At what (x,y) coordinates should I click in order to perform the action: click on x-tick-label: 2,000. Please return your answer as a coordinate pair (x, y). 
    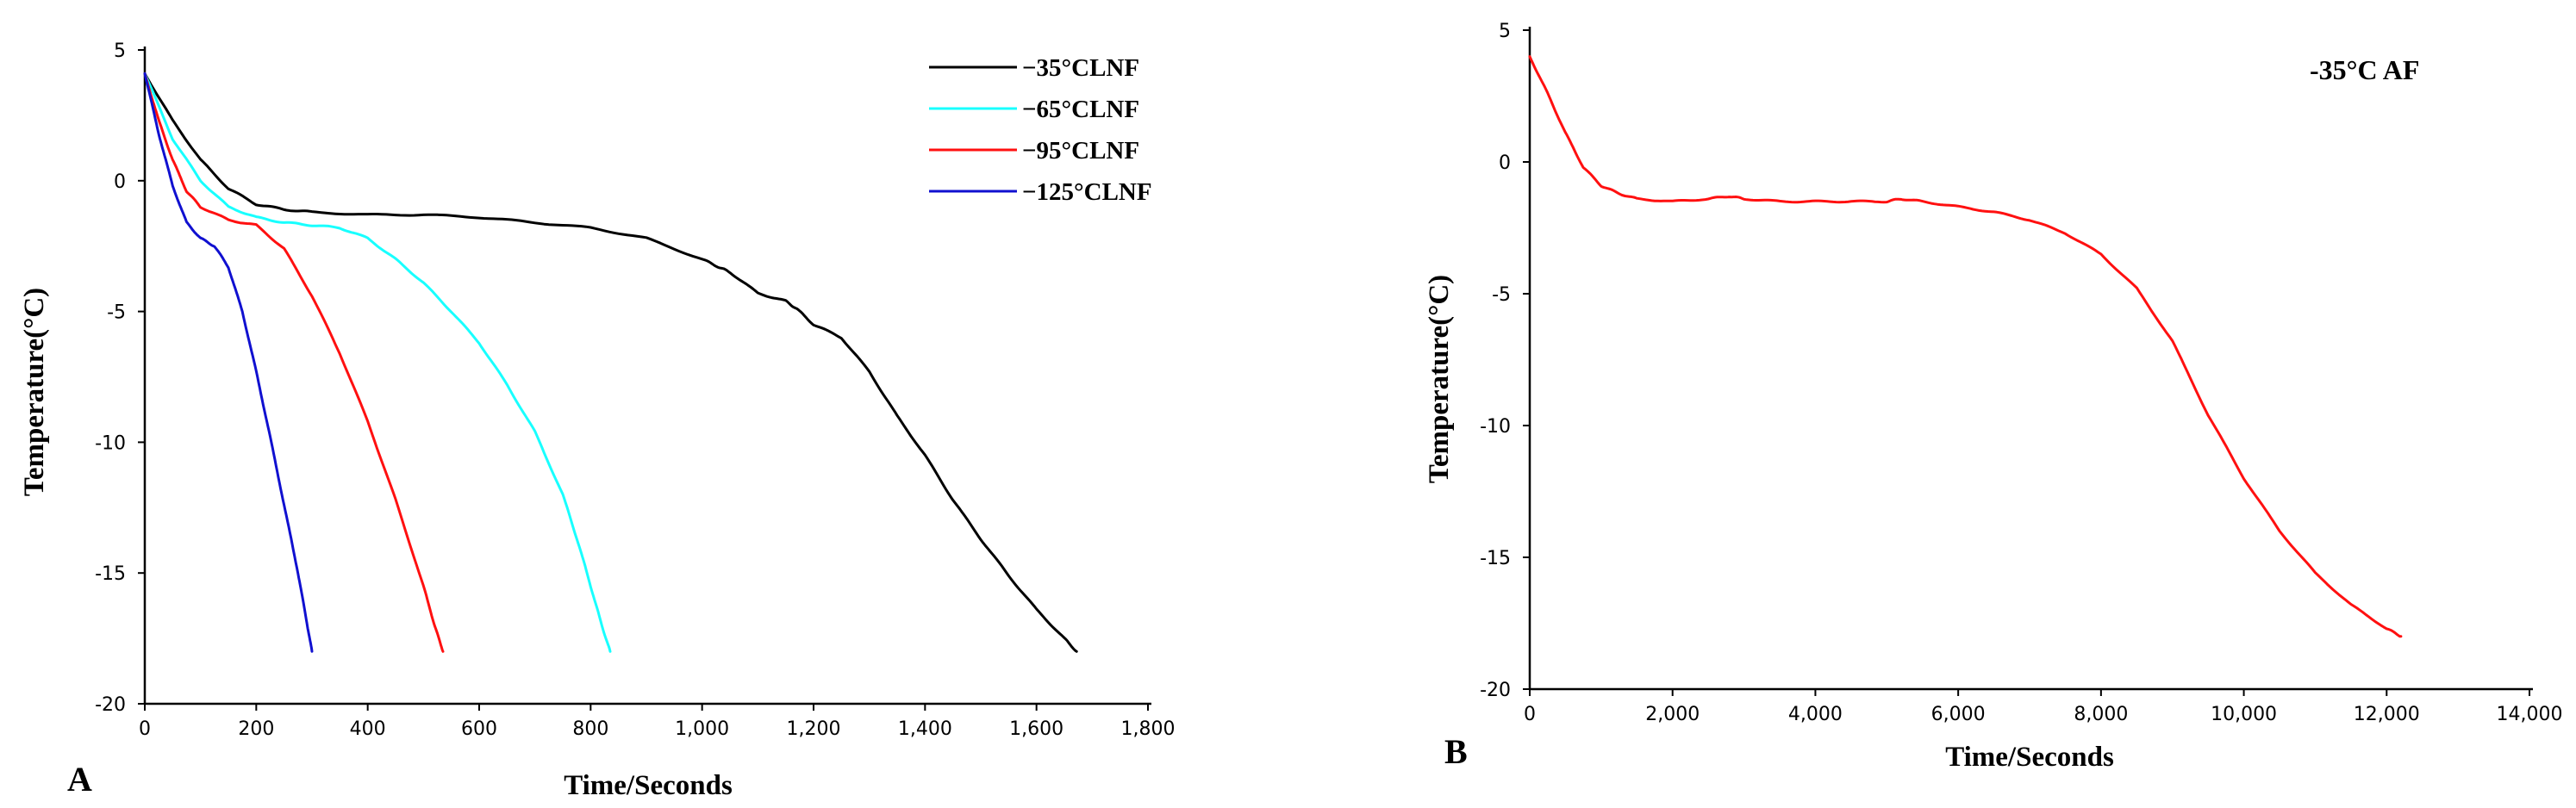
    Looking at the image, I should click on (1672, 714).